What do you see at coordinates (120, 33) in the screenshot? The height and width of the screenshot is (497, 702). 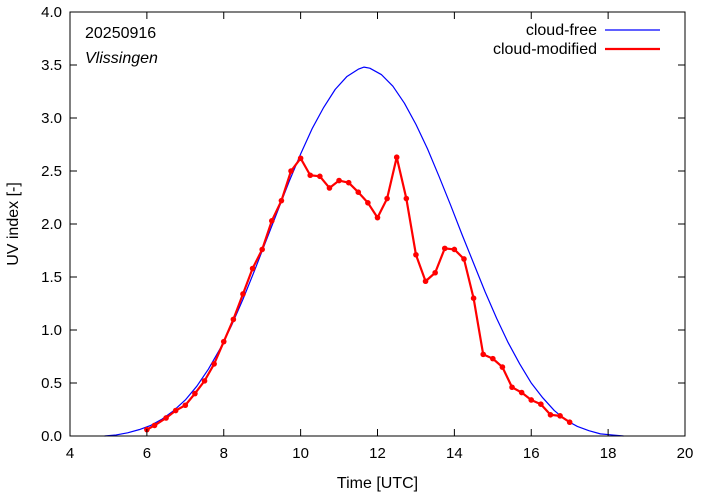 I see `date-annotation: 20250916` at bounding box center [120, 33].